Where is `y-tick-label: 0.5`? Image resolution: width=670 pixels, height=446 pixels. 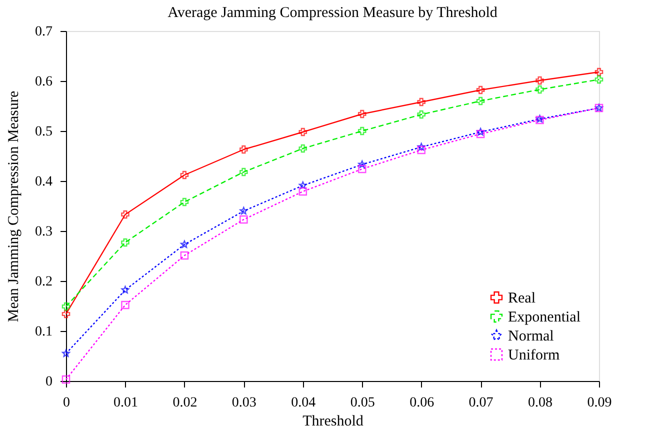
y-tick-label: 0.5 is located at coordinates (43, 132).